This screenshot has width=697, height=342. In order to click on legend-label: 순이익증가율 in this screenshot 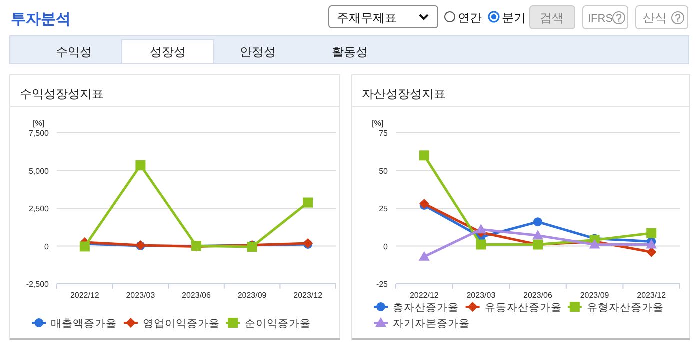, I will do `click(278, 324)`.